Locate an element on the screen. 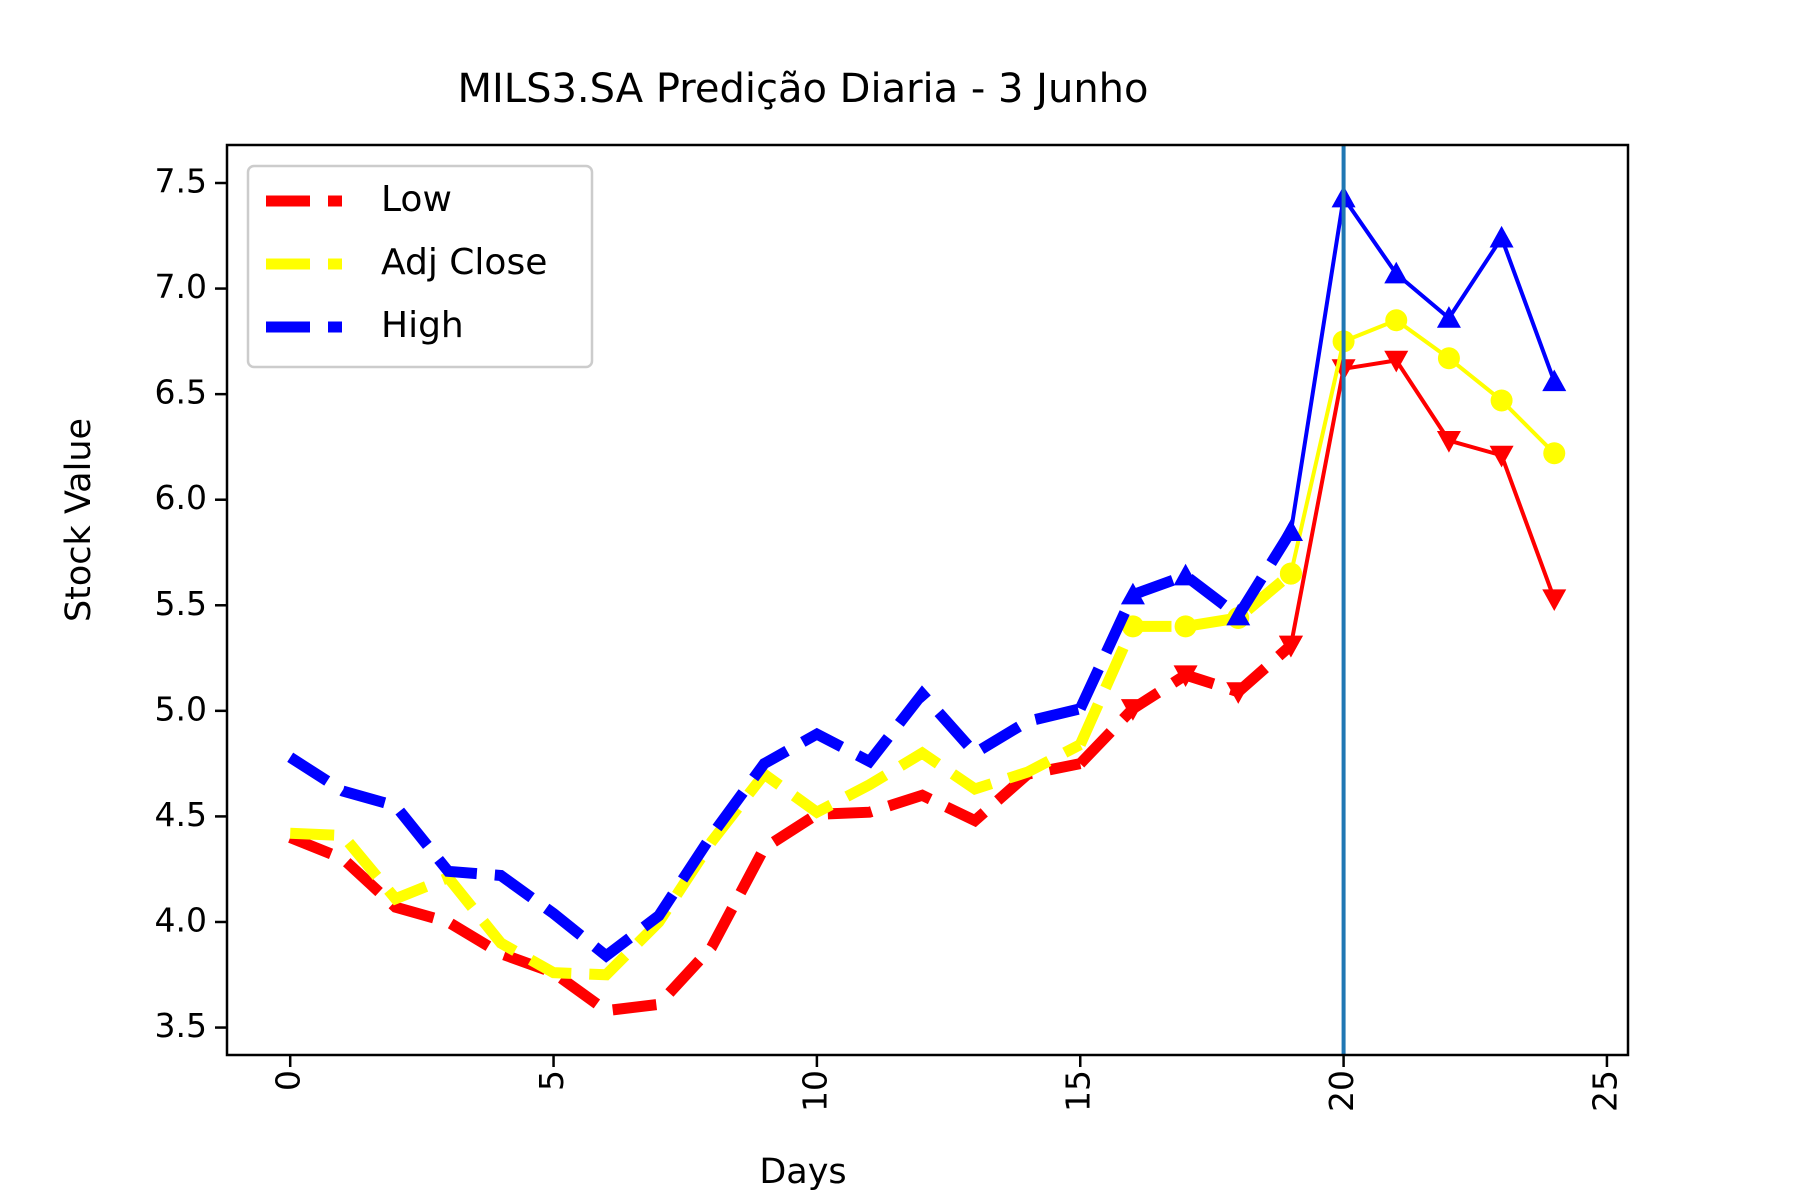 The width and height of the screenshot is (1800, 1200). legend-label: High is located at coordinates (422, 325).